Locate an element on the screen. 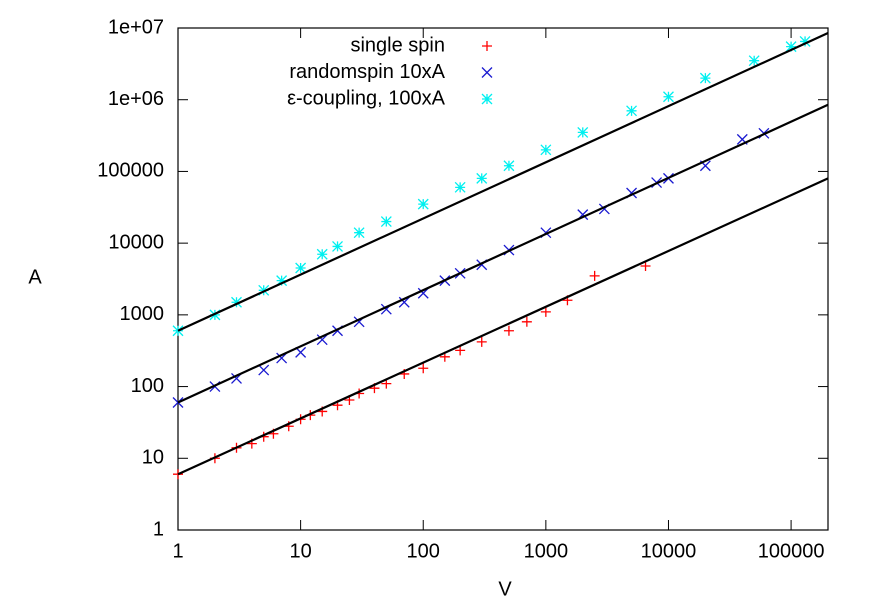 Image resolution: width=872 pixels, height=612 pixels. y-tick-label: 10 is located at coordinates (153, 458).